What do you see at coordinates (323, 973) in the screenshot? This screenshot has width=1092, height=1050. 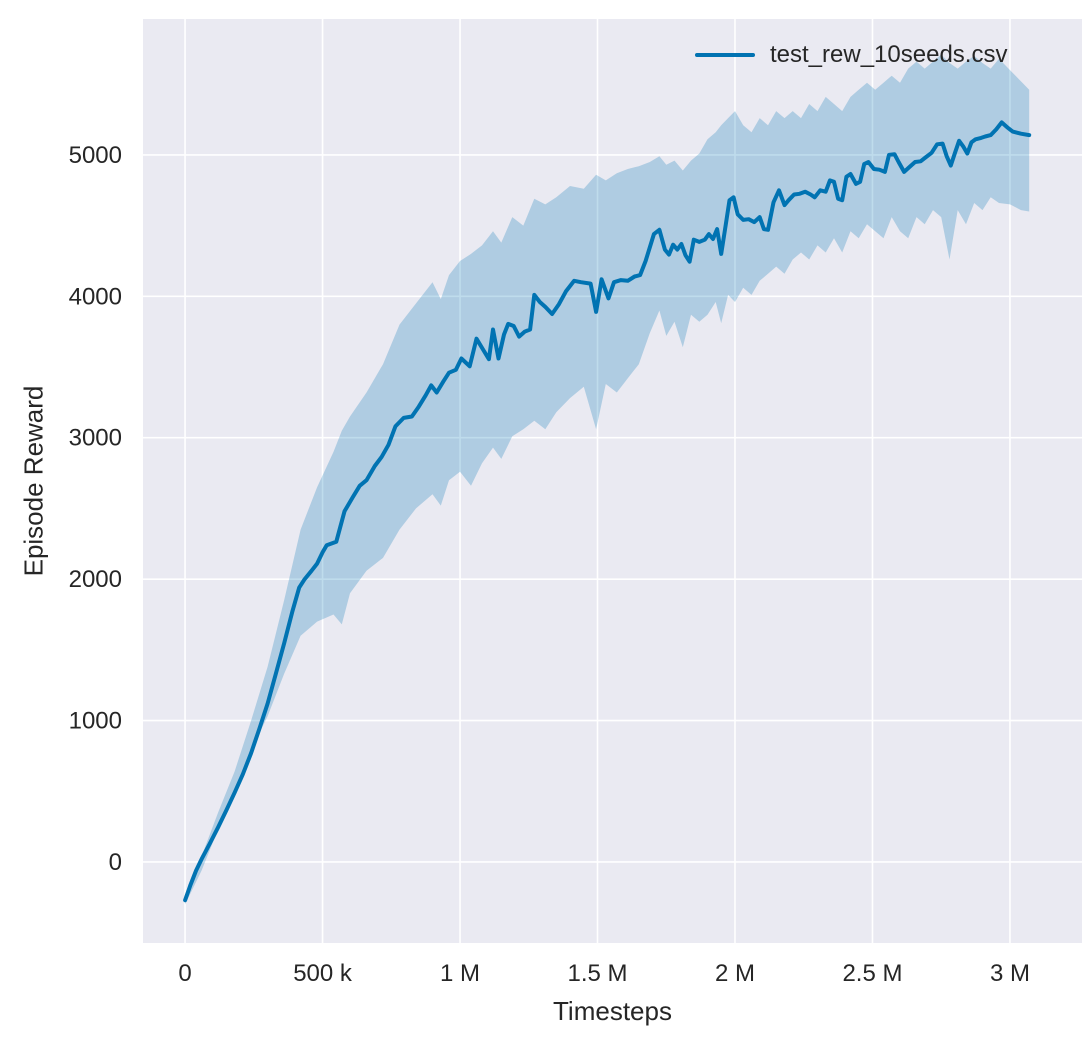 I see `x-tick-label: 500 k` at bounding box center [323, 973].